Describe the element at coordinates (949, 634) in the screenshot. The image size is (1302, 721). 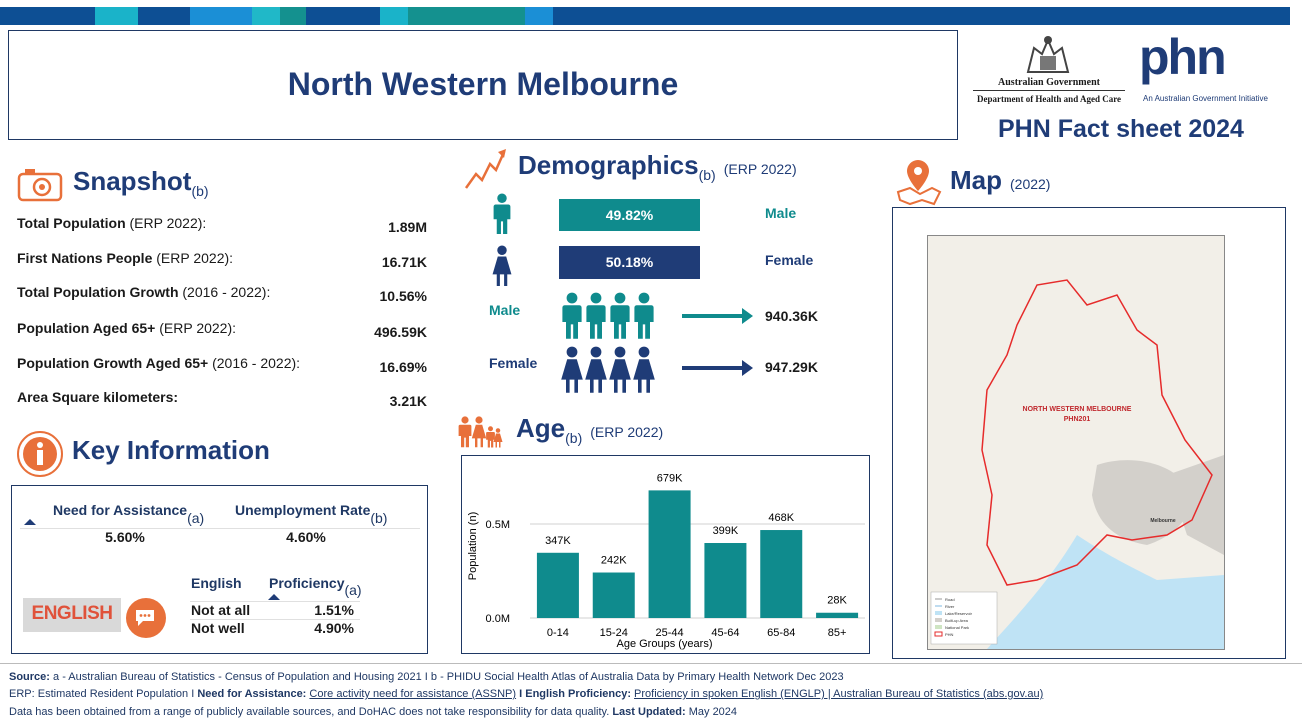
I see `legend-item: PHN` at that location.